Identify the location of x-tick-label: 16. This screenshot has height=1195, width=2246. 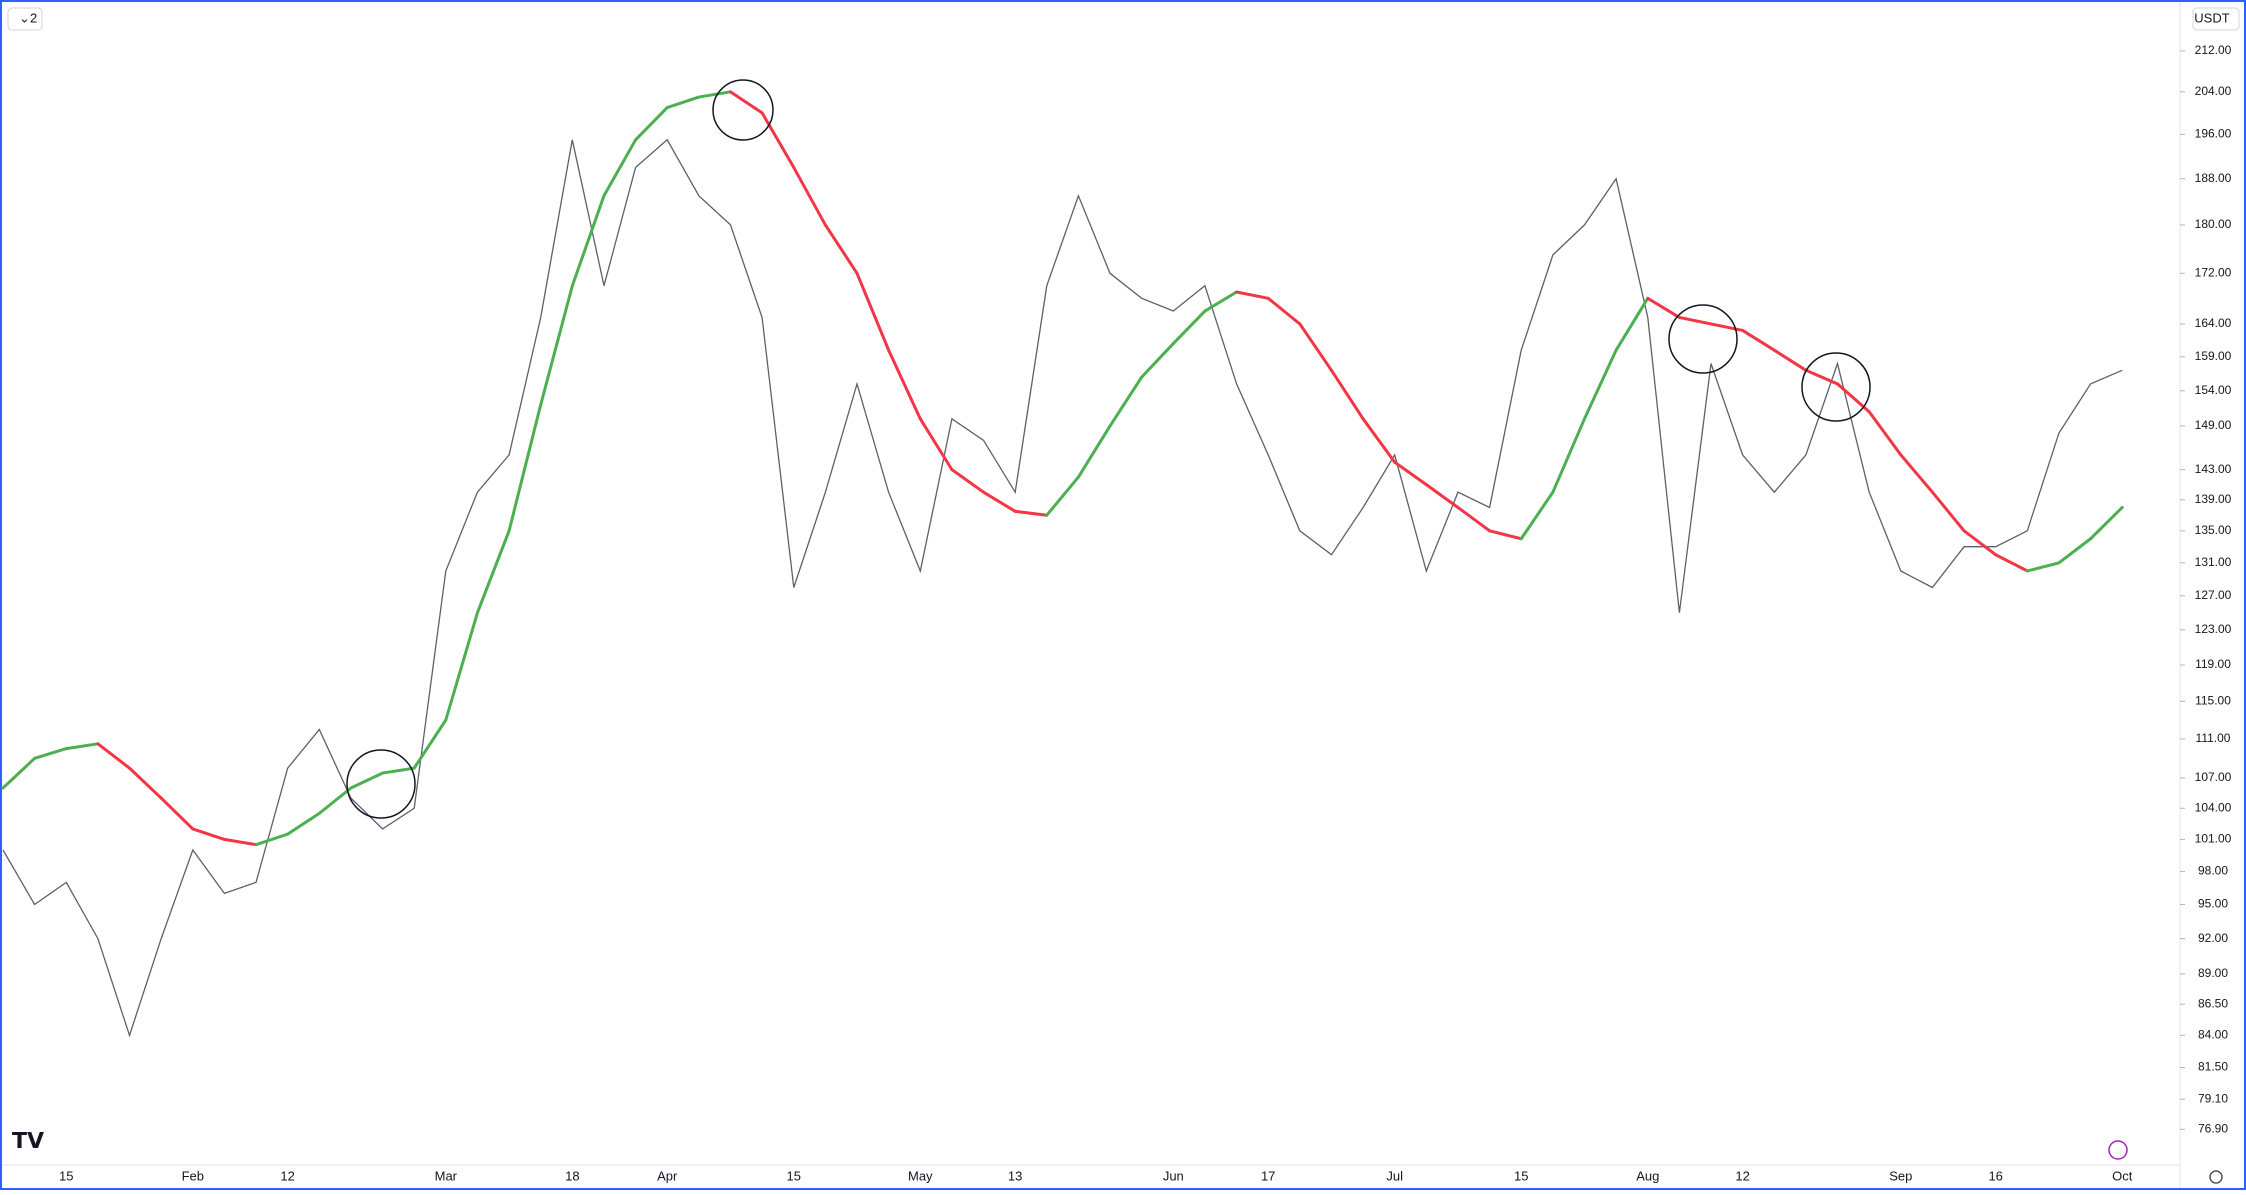
(1995, 1175).